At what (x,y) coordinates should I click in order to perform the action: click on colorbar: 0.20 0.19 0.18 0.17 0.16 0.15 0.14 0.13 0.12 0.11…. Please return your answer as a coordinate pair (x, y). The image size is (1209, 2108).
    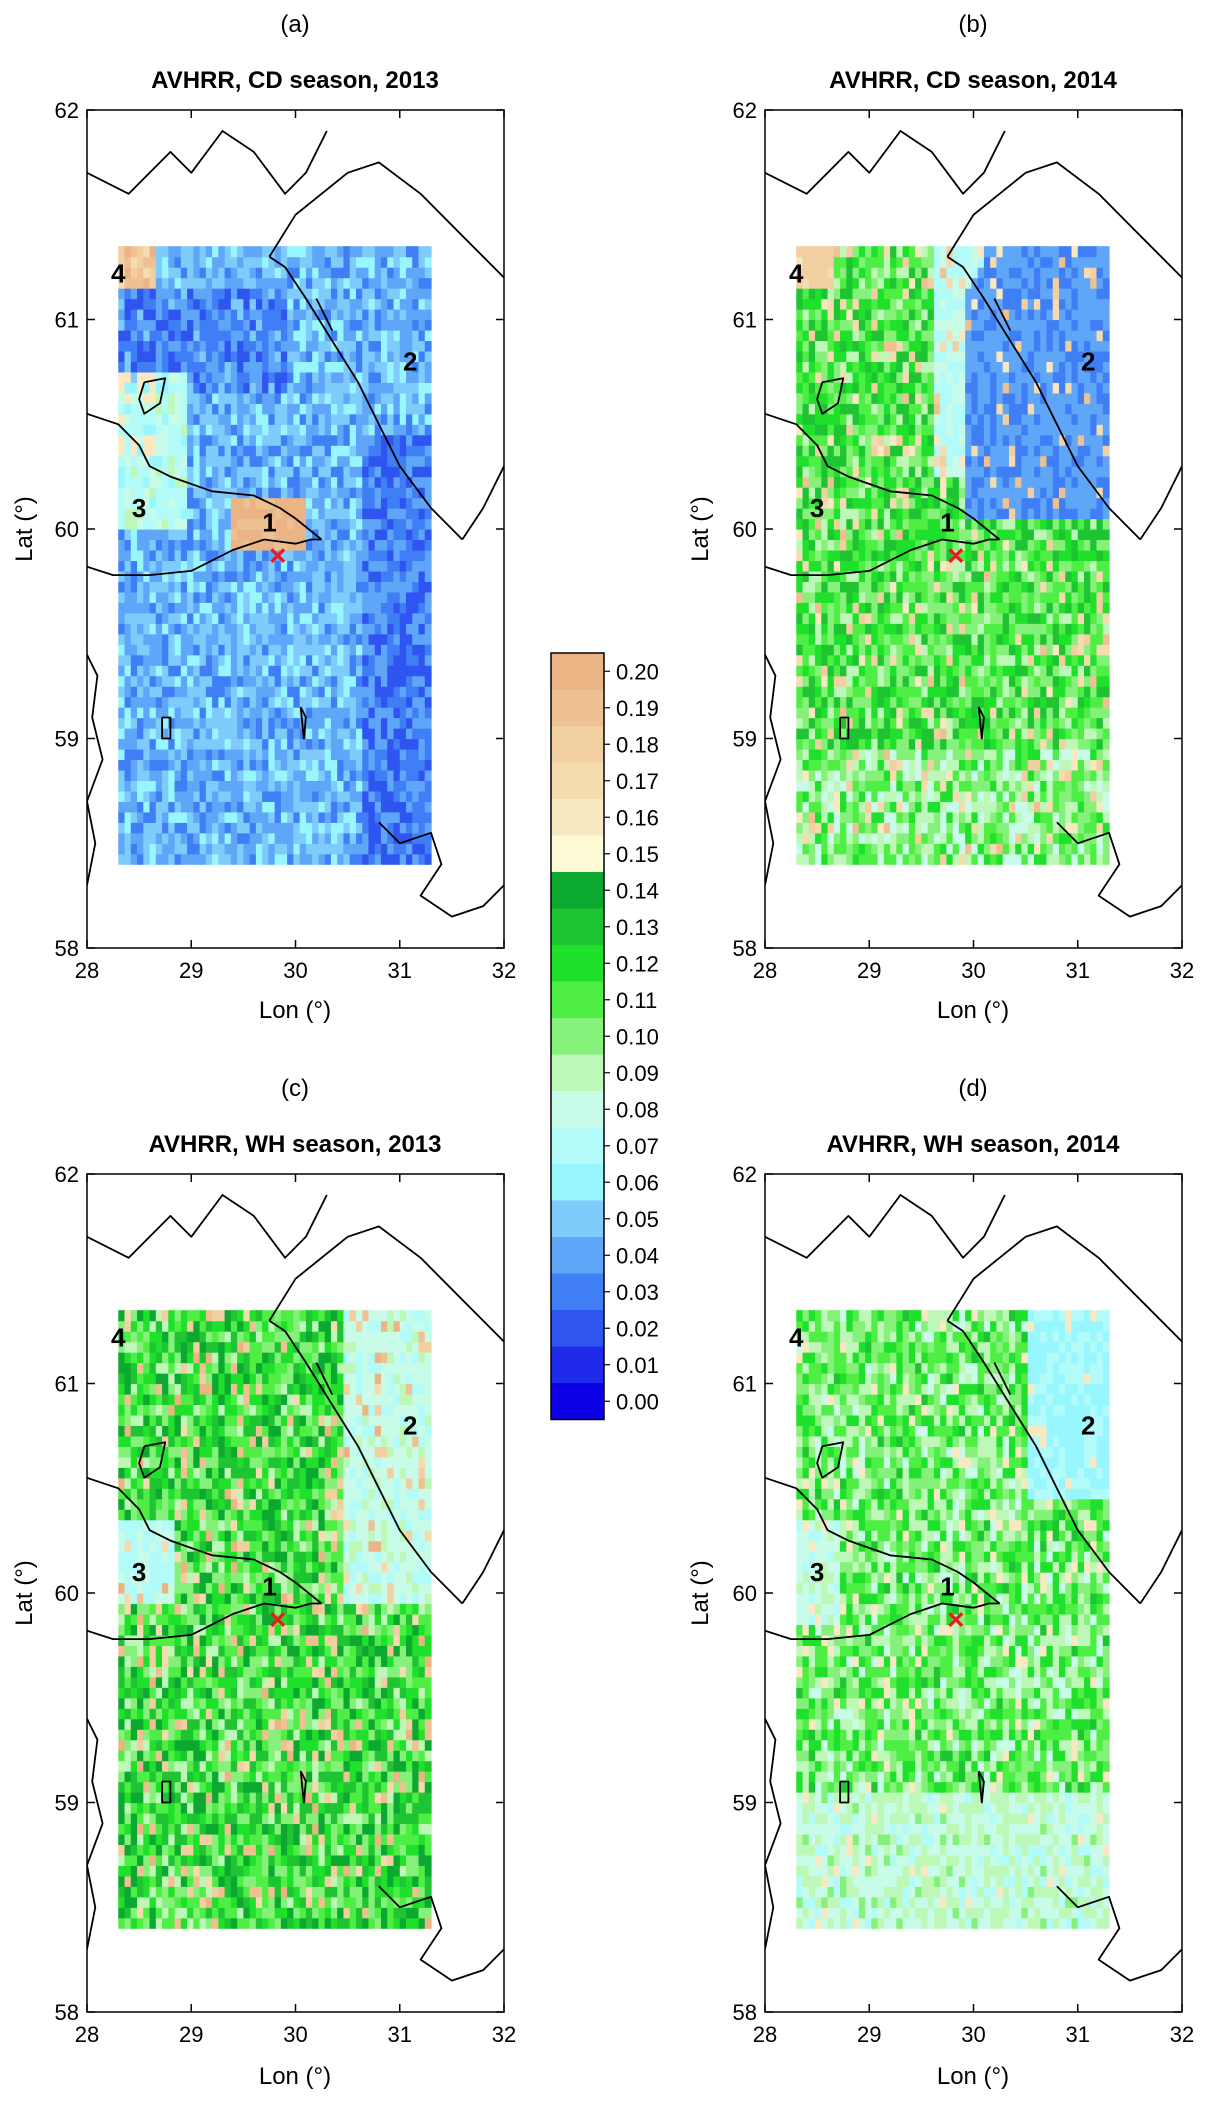
    Looking at the image, I should click on (604, 1036).